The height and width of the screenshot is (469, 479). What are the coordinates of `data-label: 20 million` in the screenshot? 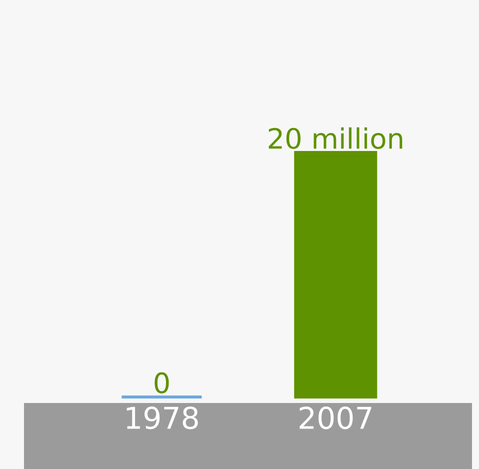 It's located at (335, 138).